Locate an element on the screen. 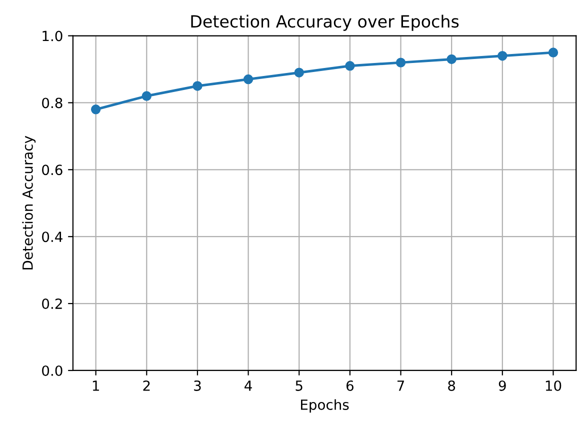  x-tick-label: 4 is located at coordinates (248, 385).